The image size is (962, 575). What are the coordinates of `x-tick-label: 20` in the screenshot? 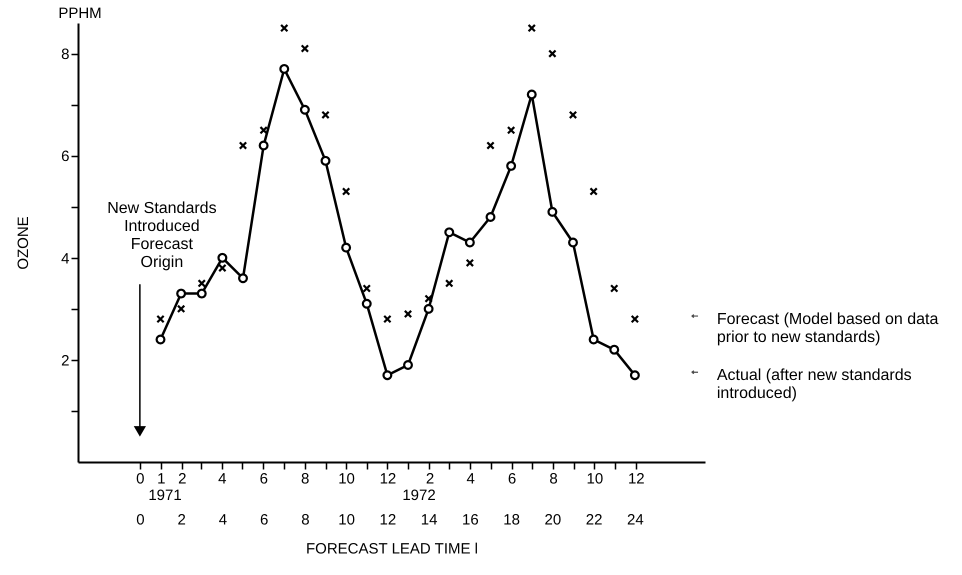 It's located at (553, 520).